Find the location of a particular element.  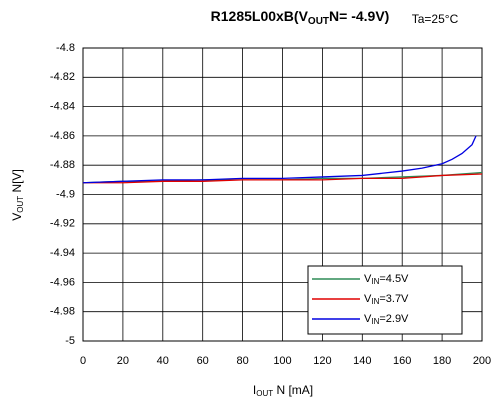

y-tick-label: -4.84 is located at coordinates (62, 107).